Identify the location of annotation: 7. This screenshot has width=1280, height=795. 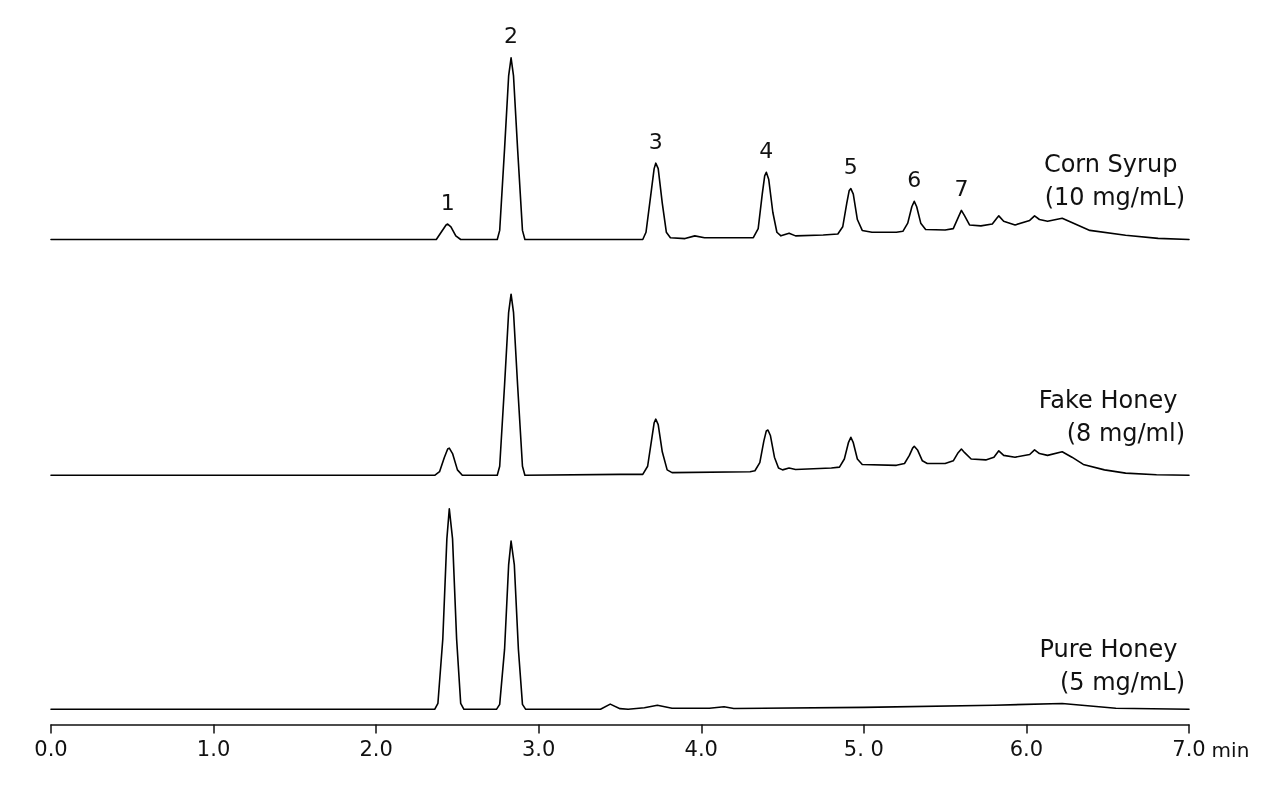
(961, 188).